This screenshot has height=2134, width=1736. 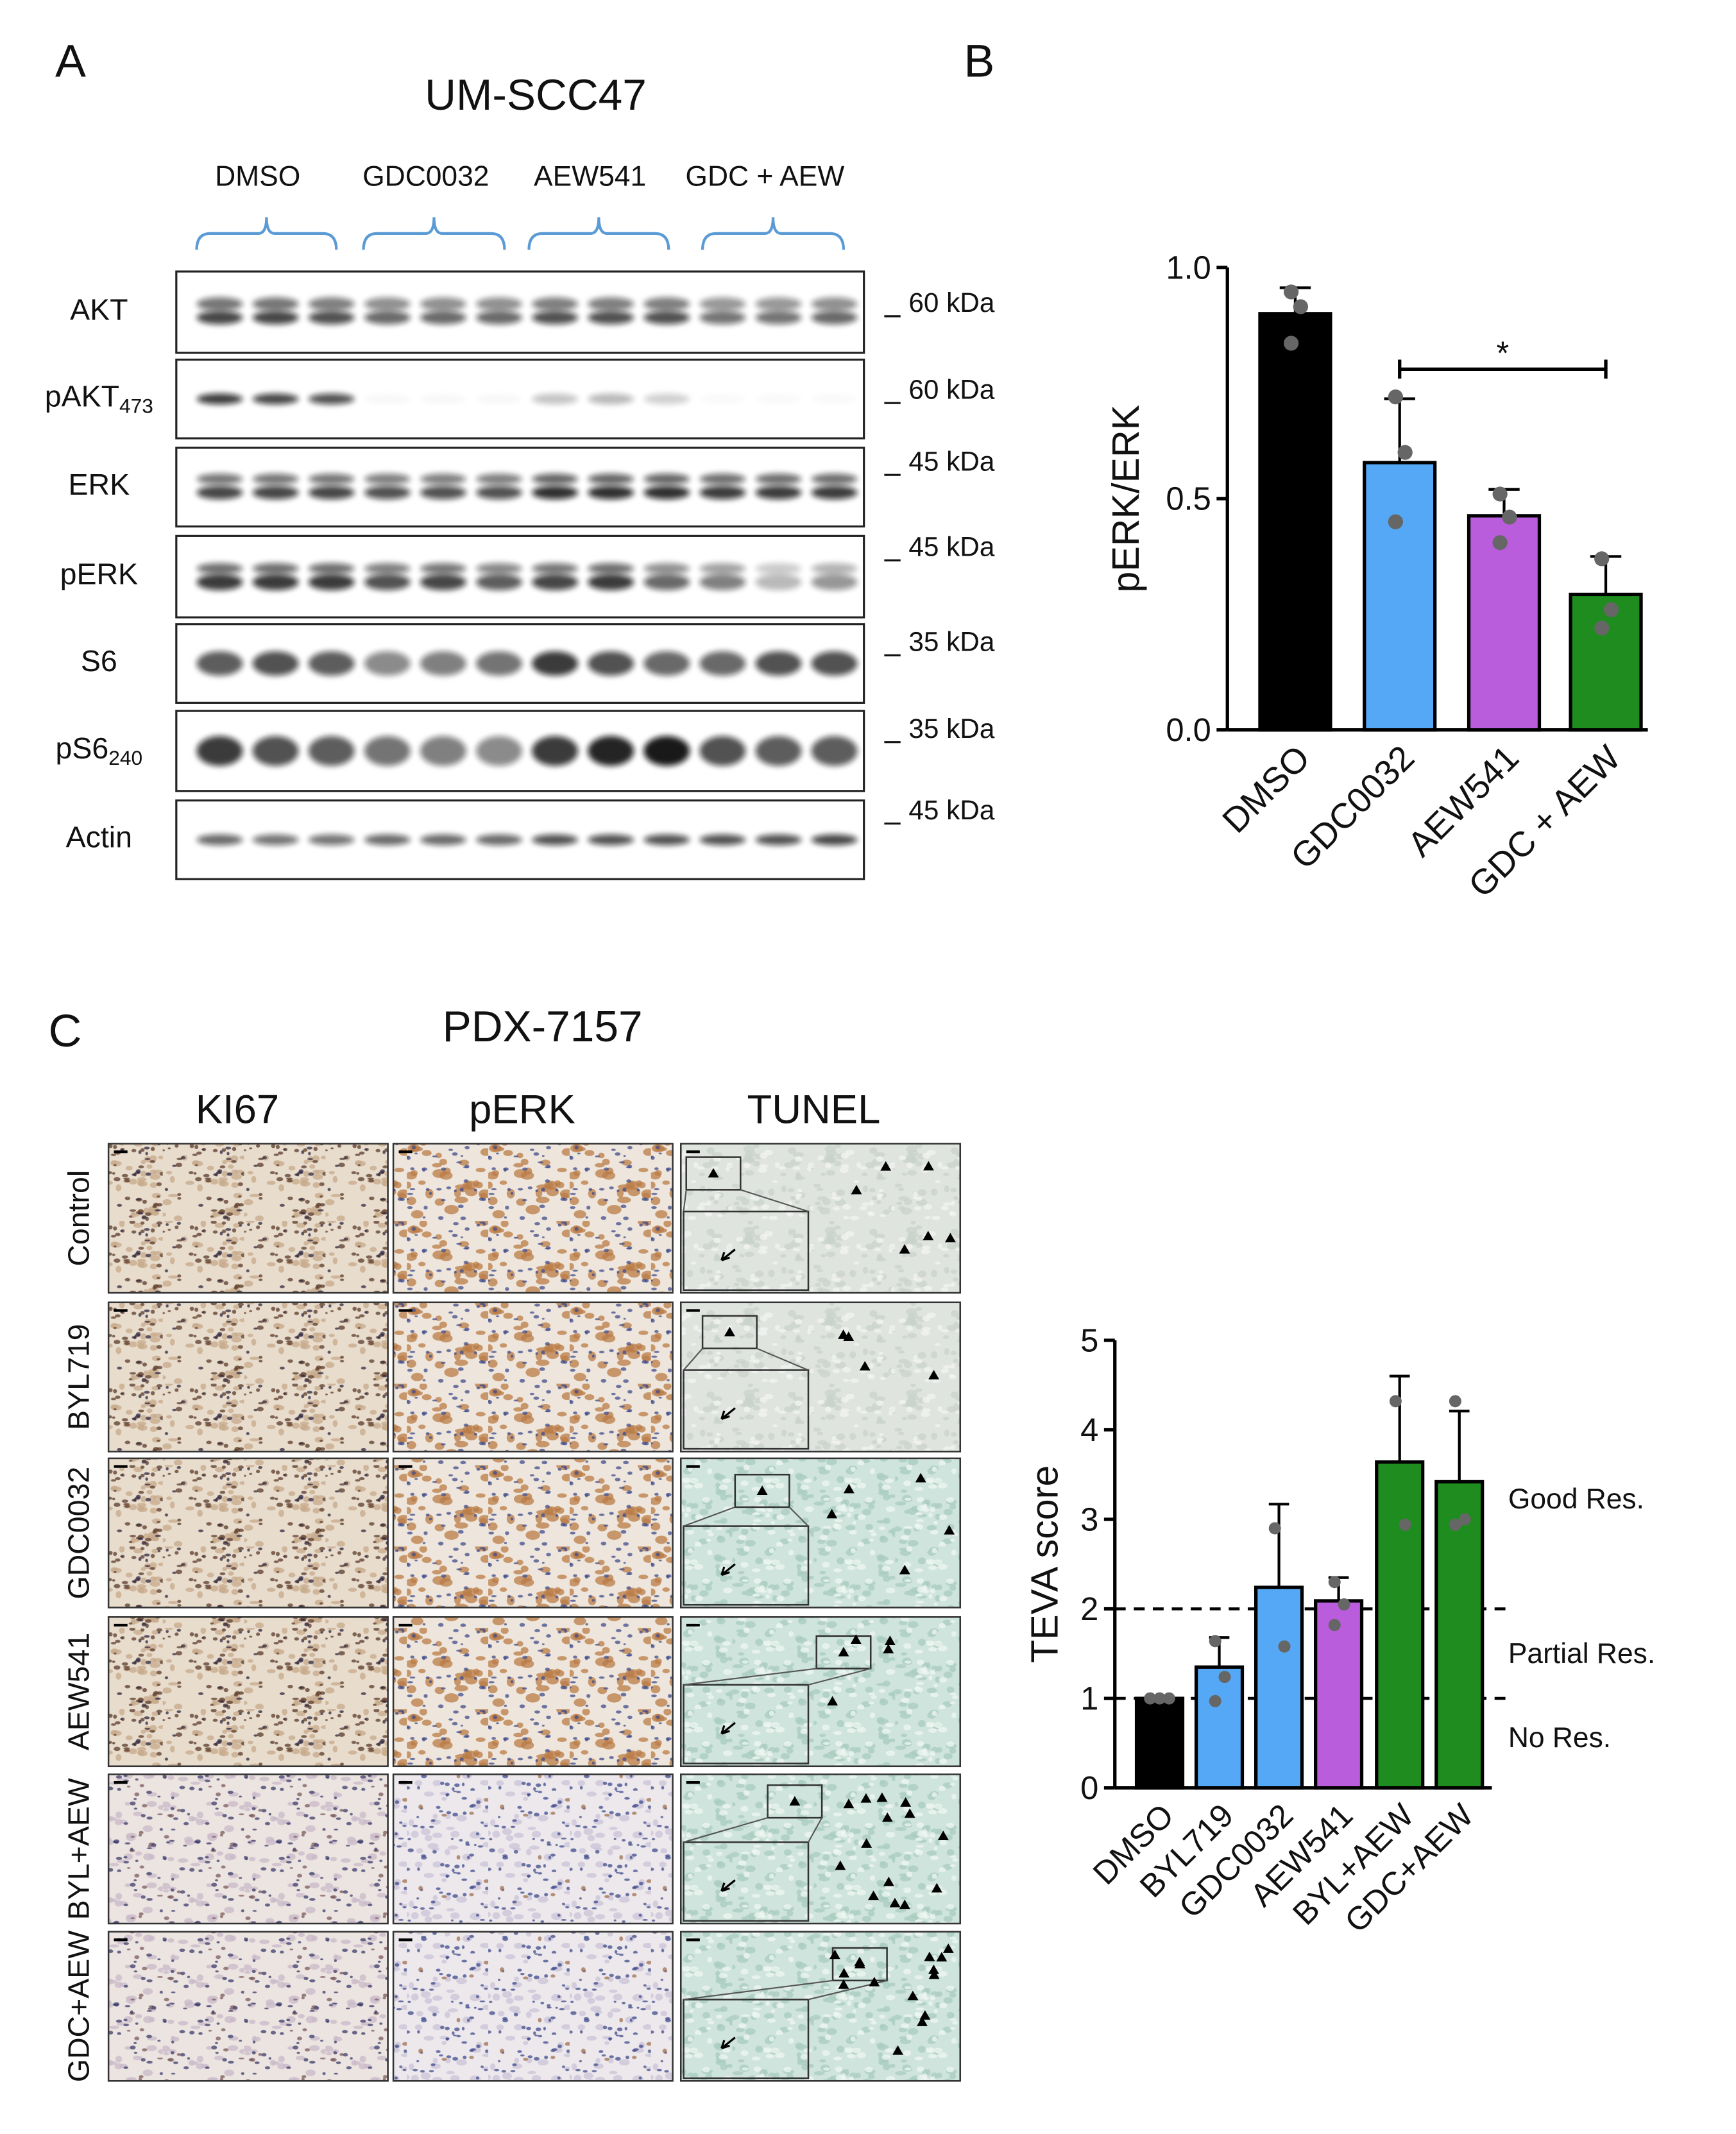 I want to click on row-label: AKT, so click(x=99, y=309).